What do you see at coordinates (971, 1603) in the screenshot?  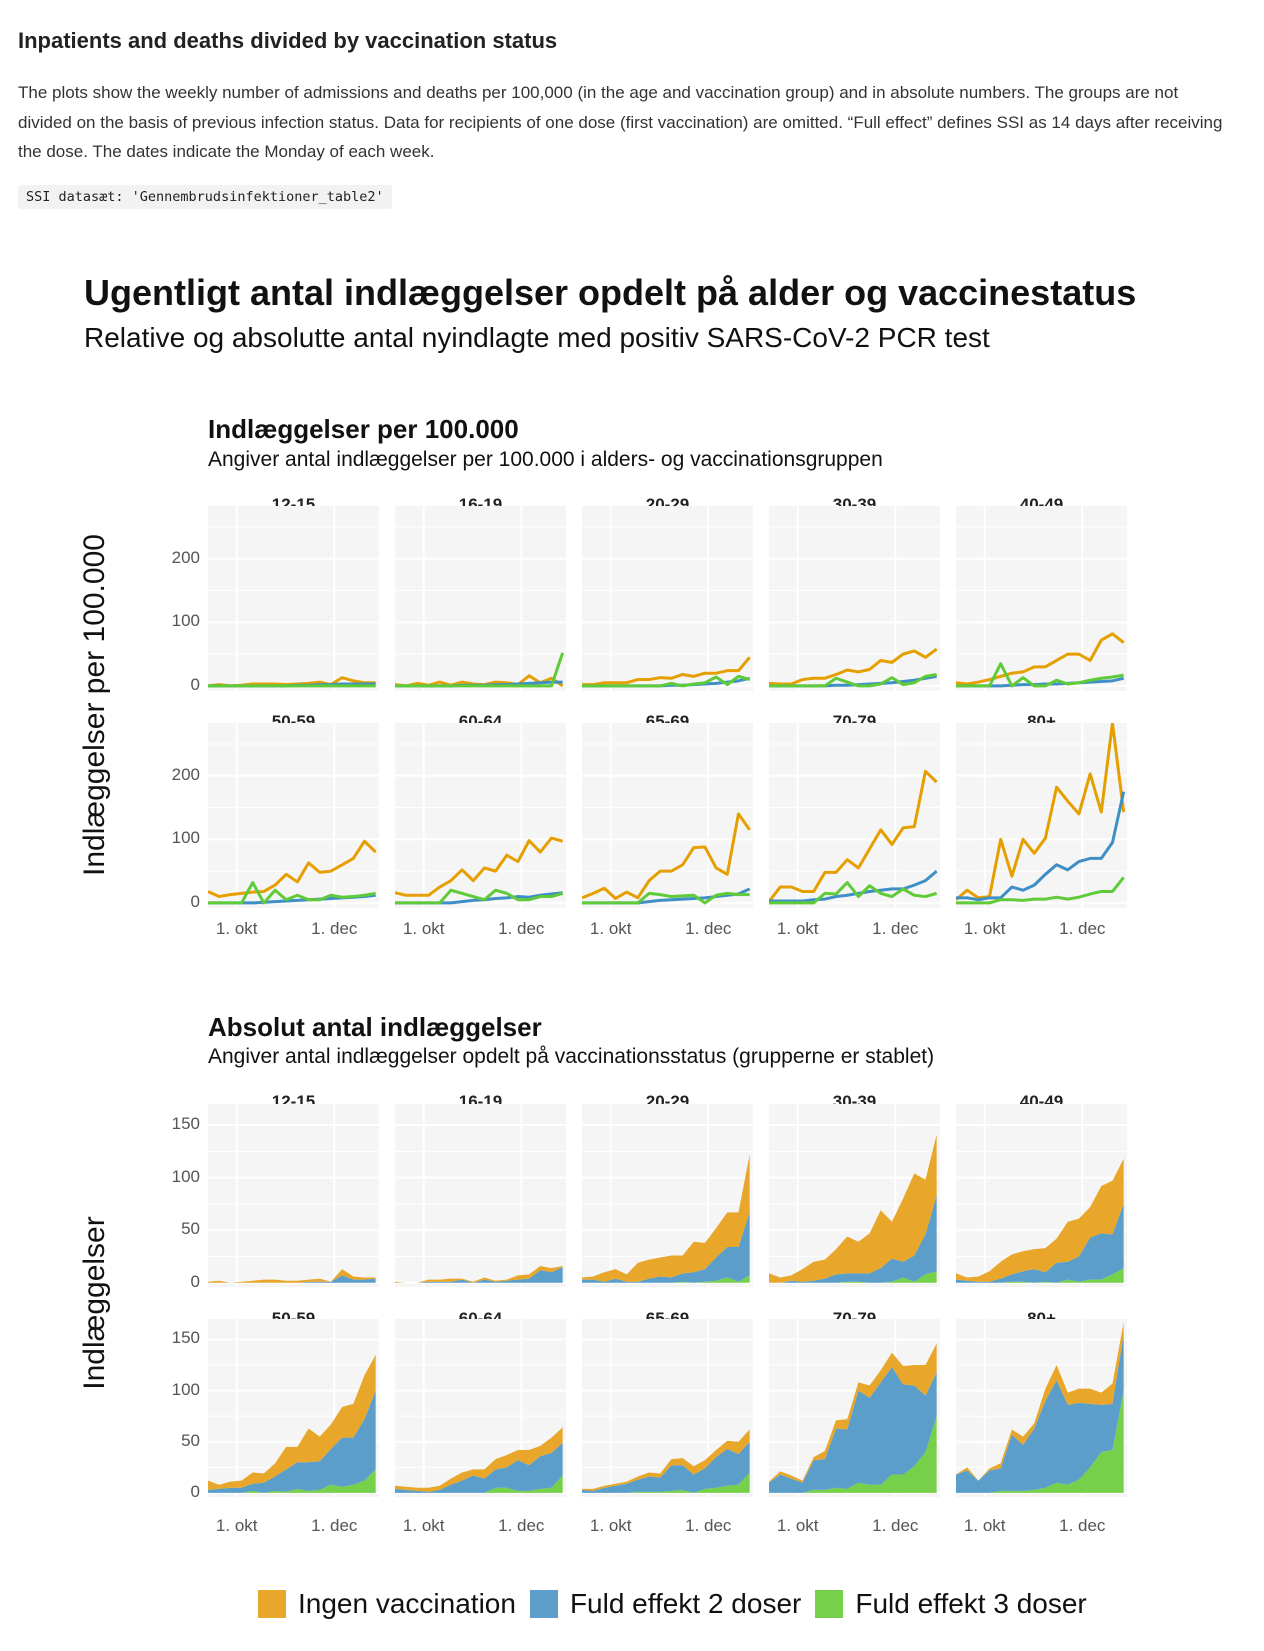 I see `legend-label: Fuld effekt 3 doser` at bounding box center [971, 1603].